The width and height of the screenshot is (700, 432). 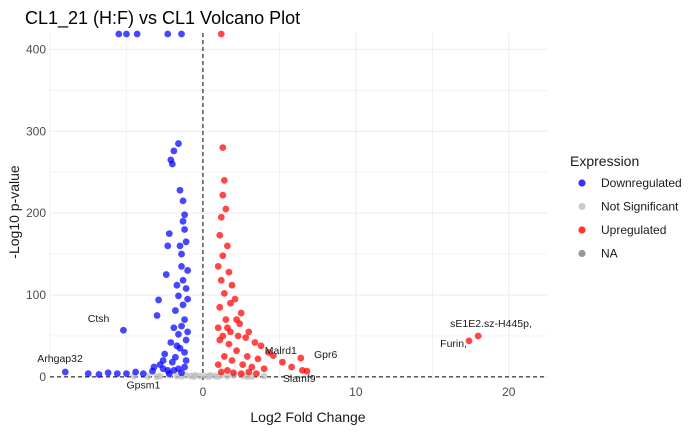 I want to click on x-axis-title: Log2 Fold Change, so click(x=307, y=417).